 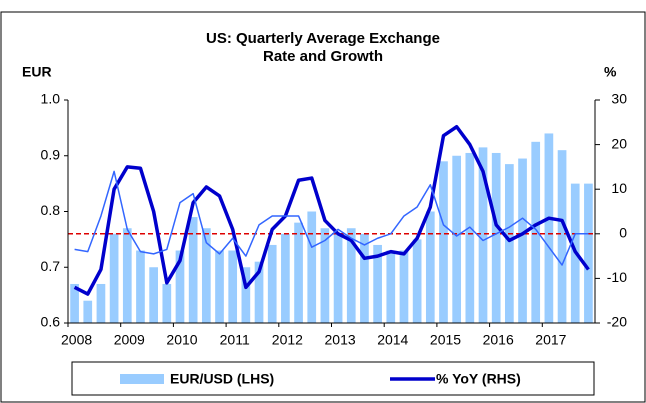 I want to click on y2-axis-label: %, so click(x=610, y=72).